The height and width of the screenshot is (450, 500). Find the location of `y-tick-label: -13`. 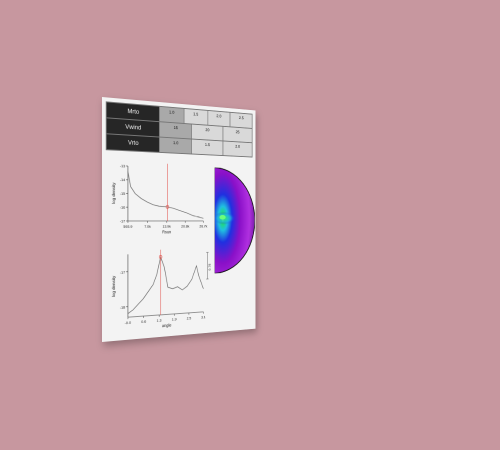

y-tick-label: -13 is located at coordinates (122, 166).